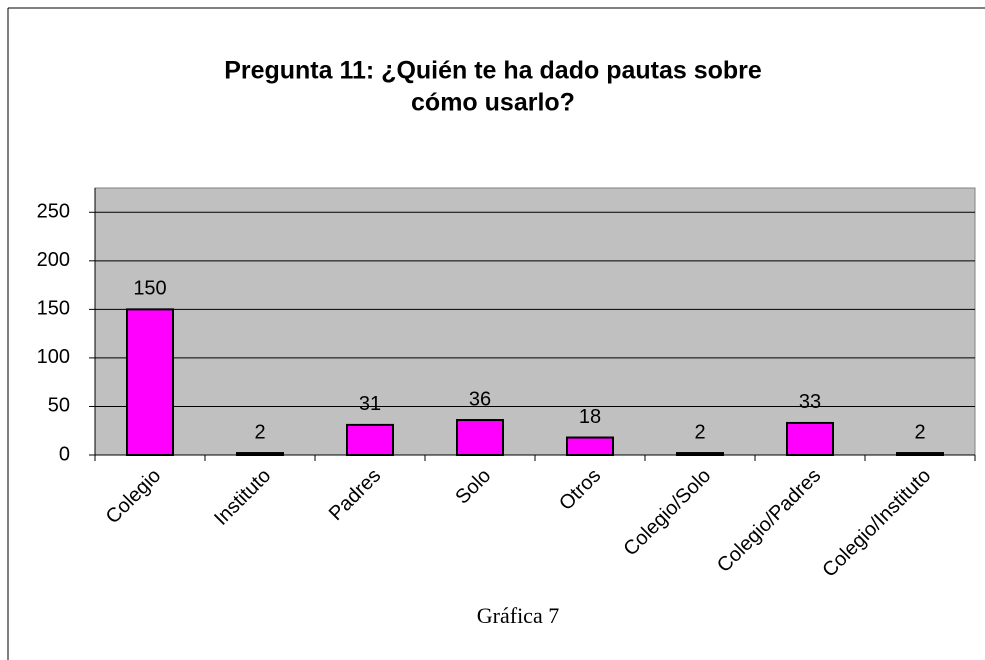  What do you see at coordinates (134, 497) in the screenshot?
I see `x-tick-label: Colegio` at bounding box center [134, 497].